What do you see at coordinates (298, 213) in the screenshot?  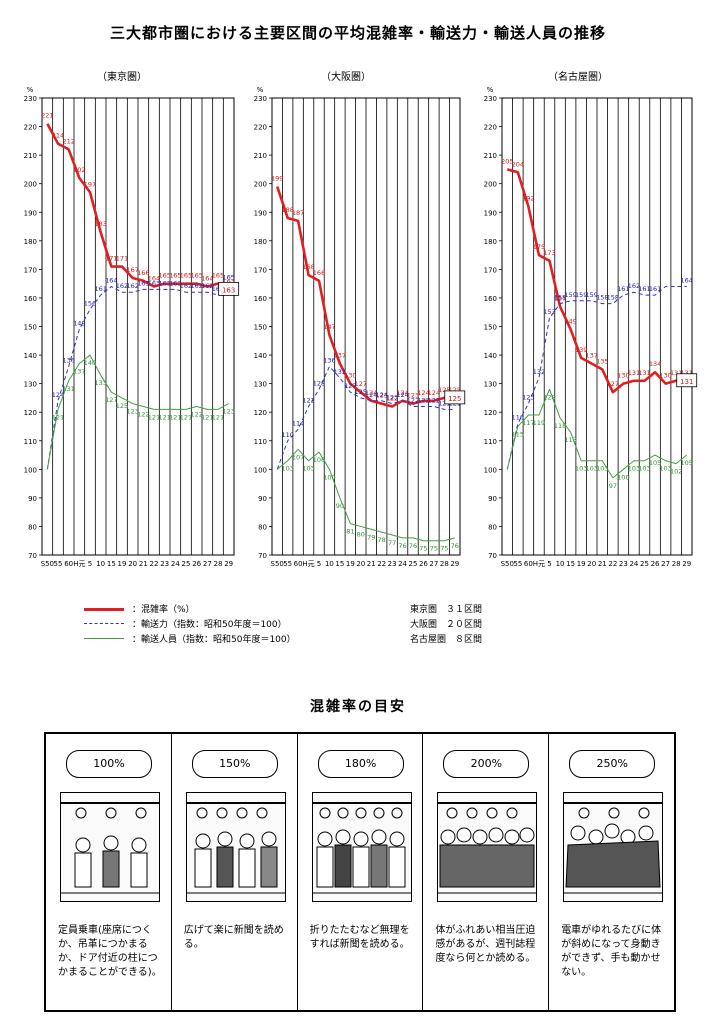 I see `data-label: 187` at bounding box center [298, 213].